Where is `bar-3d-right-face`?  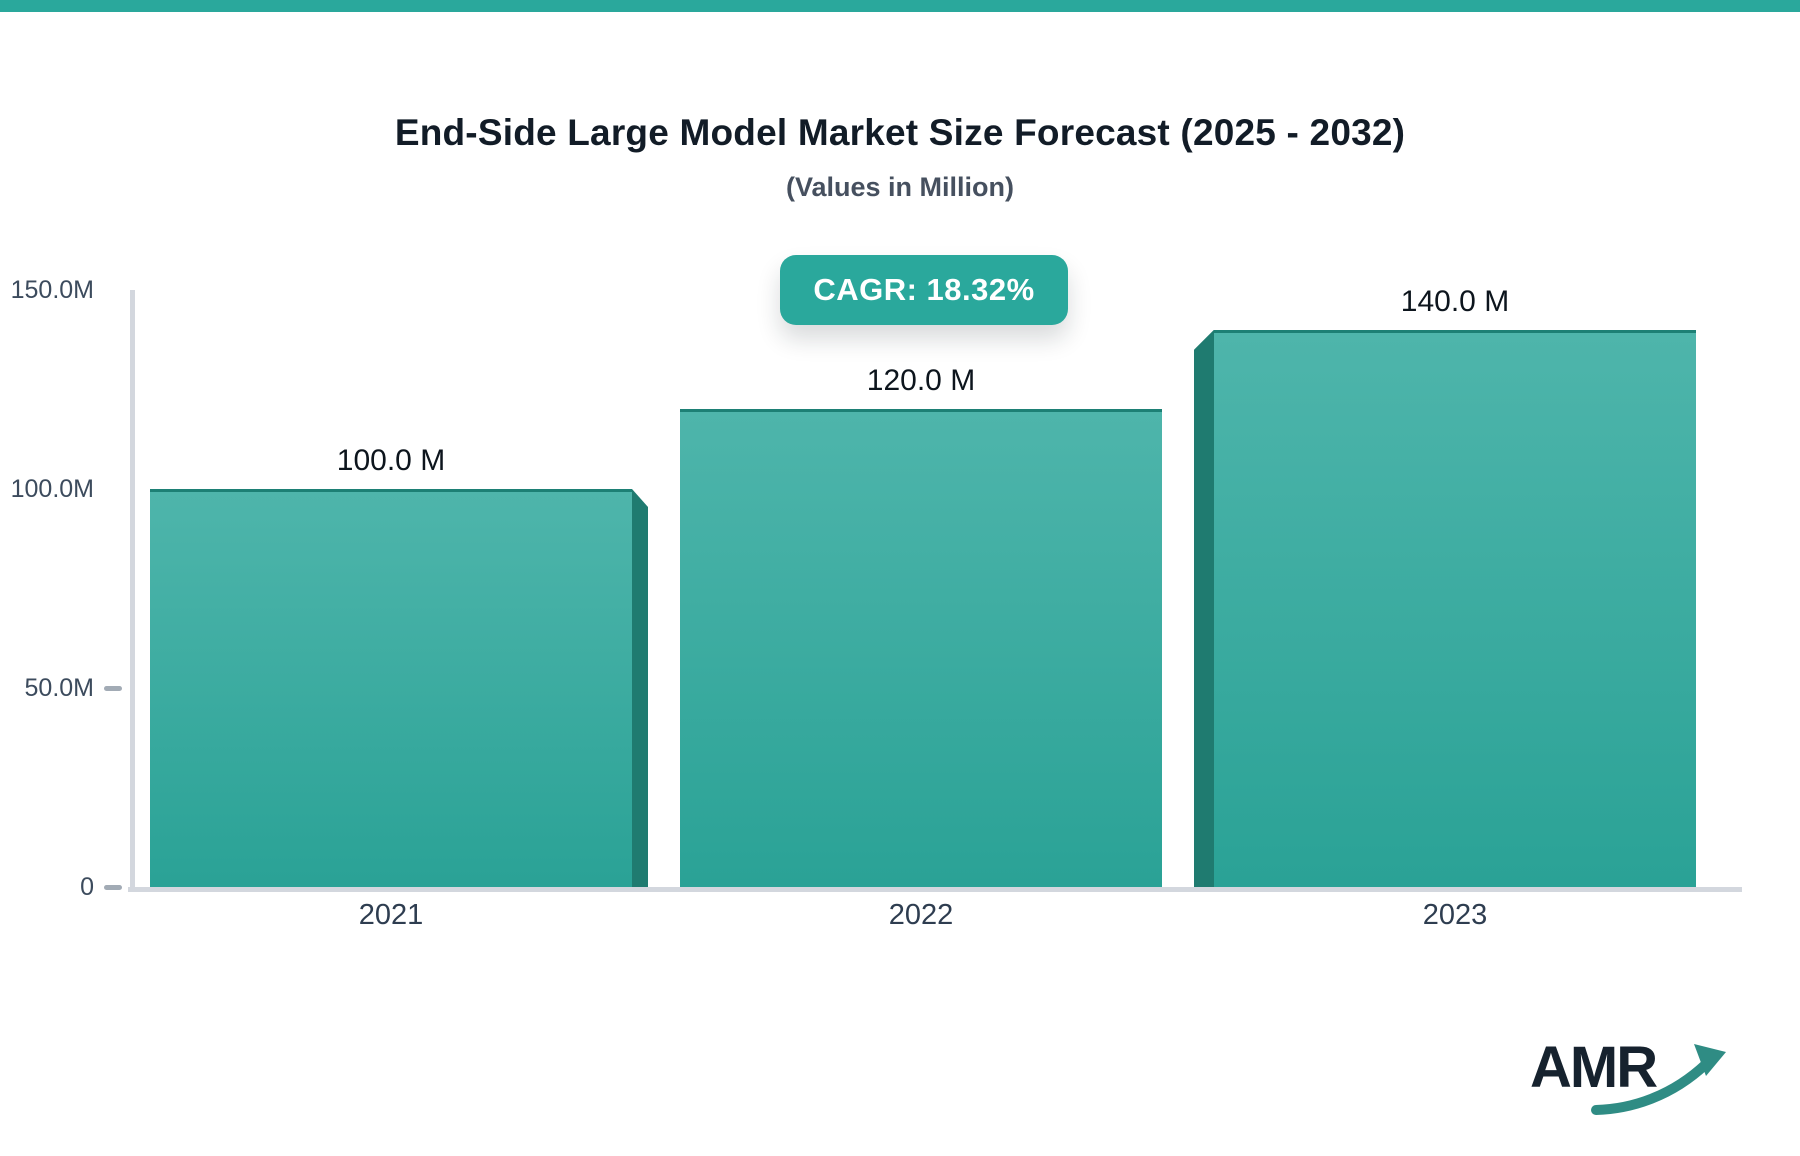
bar-3d-right-face is located at coordinates (640, 688).